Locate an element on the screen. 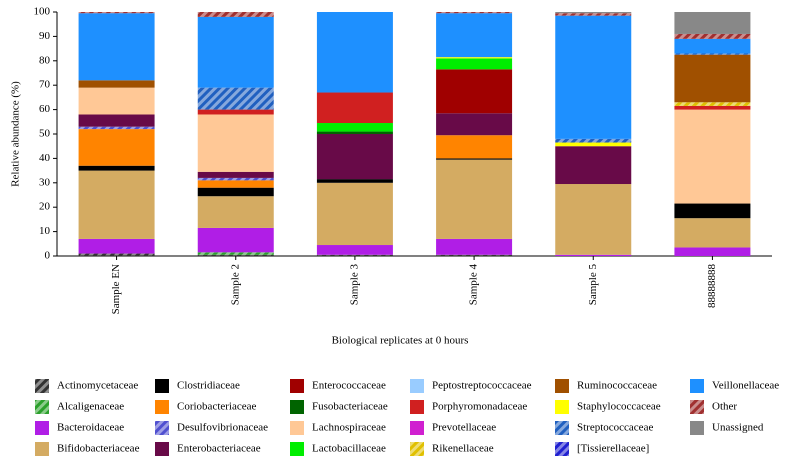 This screenshot has height=467, width=800. legend-label: Prevotellaceae is located at coordinates (464, 428).